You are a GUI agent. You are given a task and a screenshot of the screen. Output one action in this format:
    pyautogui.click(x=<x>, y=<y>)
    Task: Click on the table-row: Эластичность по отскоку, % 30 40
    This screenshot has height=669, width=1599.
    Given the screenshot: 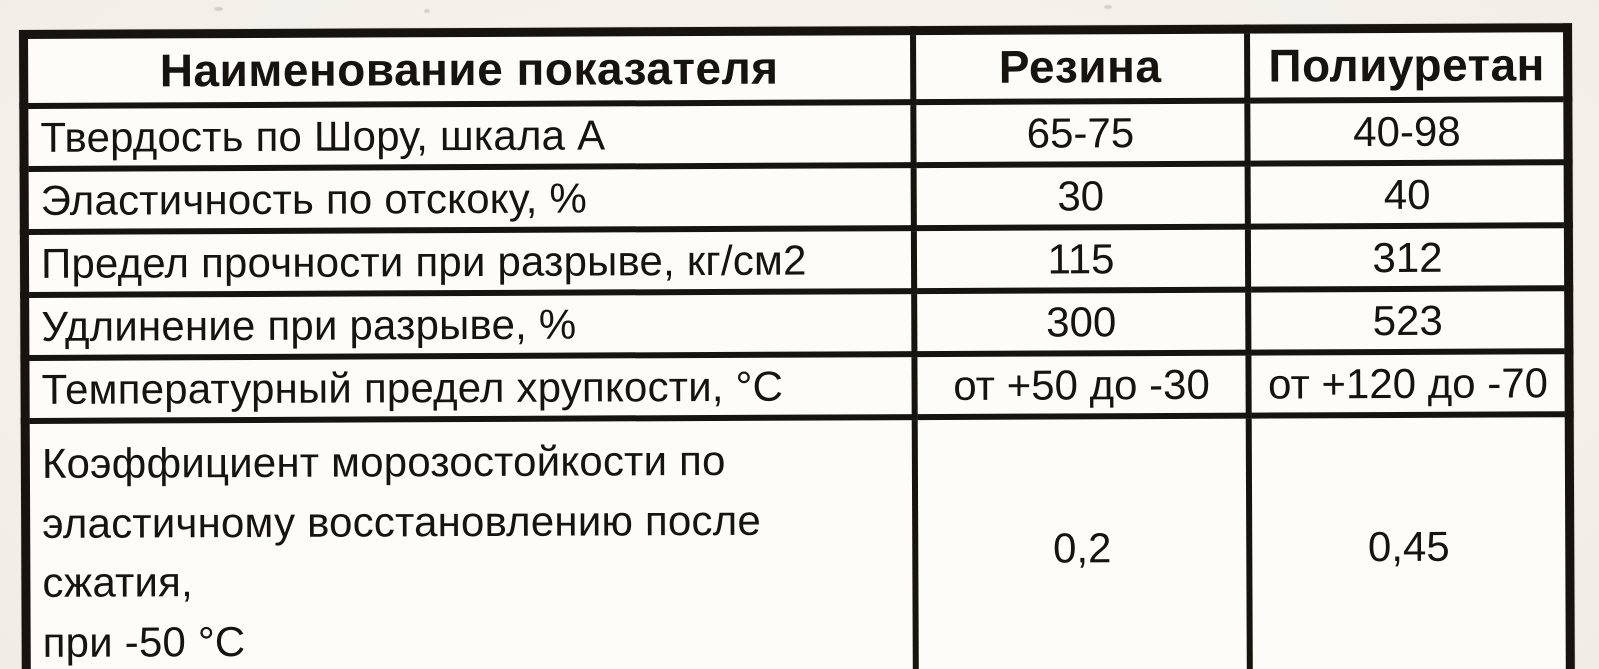 What is the action you would take?
    pyautogui.click(x=796, y=197)
    